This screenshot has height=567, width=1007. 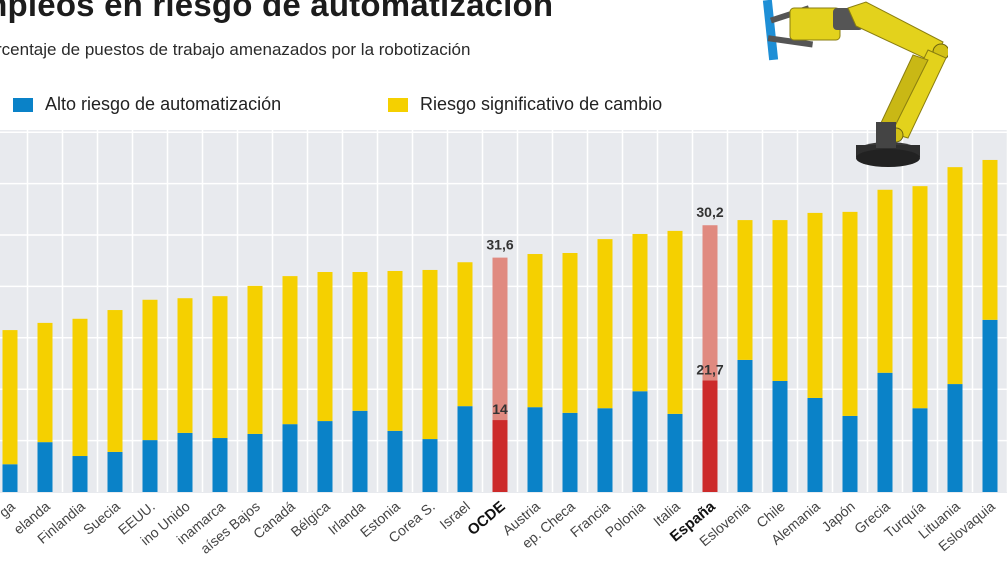 I want to click on data-label: 14, so click(x=500, y=409).